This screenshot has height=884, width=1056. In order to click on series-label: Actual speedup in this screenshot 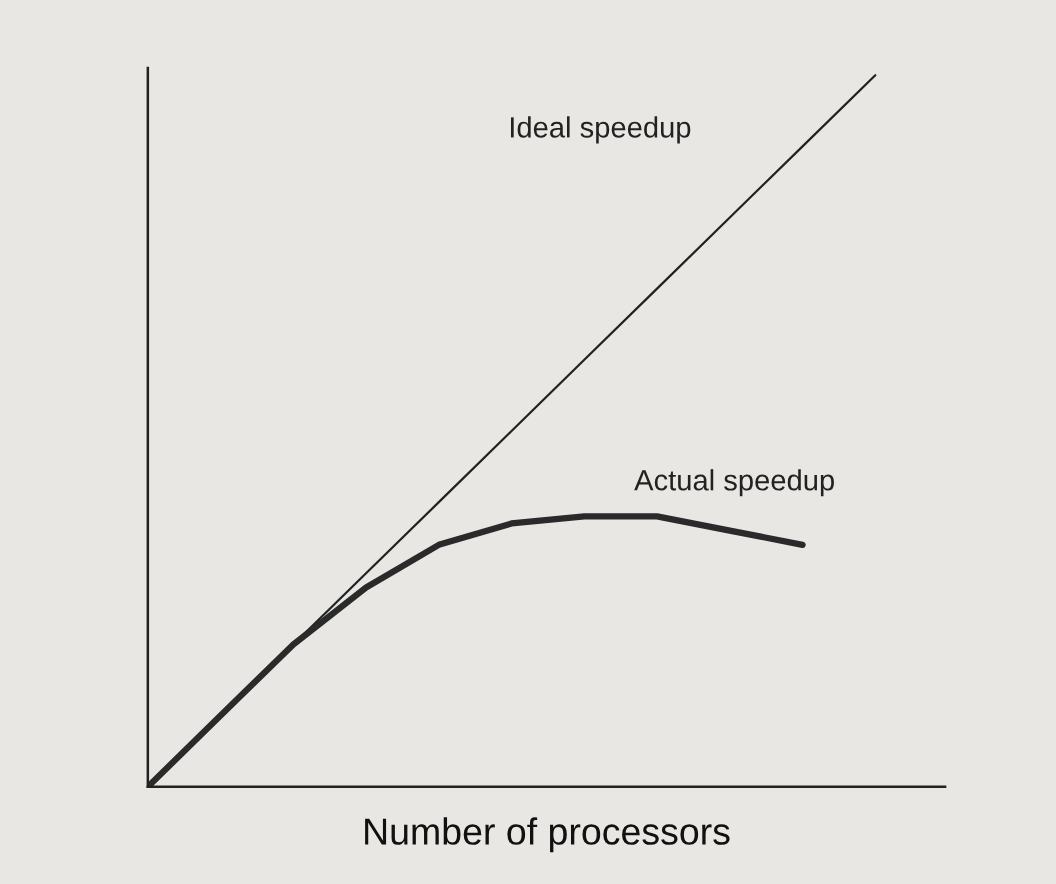, I will do `click(734, 483)`.